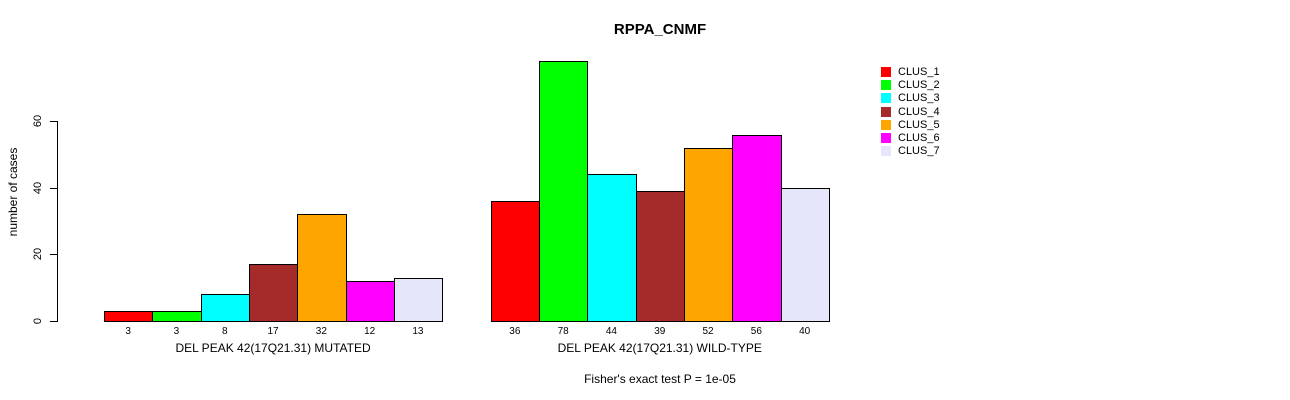  What do you see at coordinates (919, 71) in the screenshot?
I see `legend-label: CLUS_1` at bounding box center [919, 71].